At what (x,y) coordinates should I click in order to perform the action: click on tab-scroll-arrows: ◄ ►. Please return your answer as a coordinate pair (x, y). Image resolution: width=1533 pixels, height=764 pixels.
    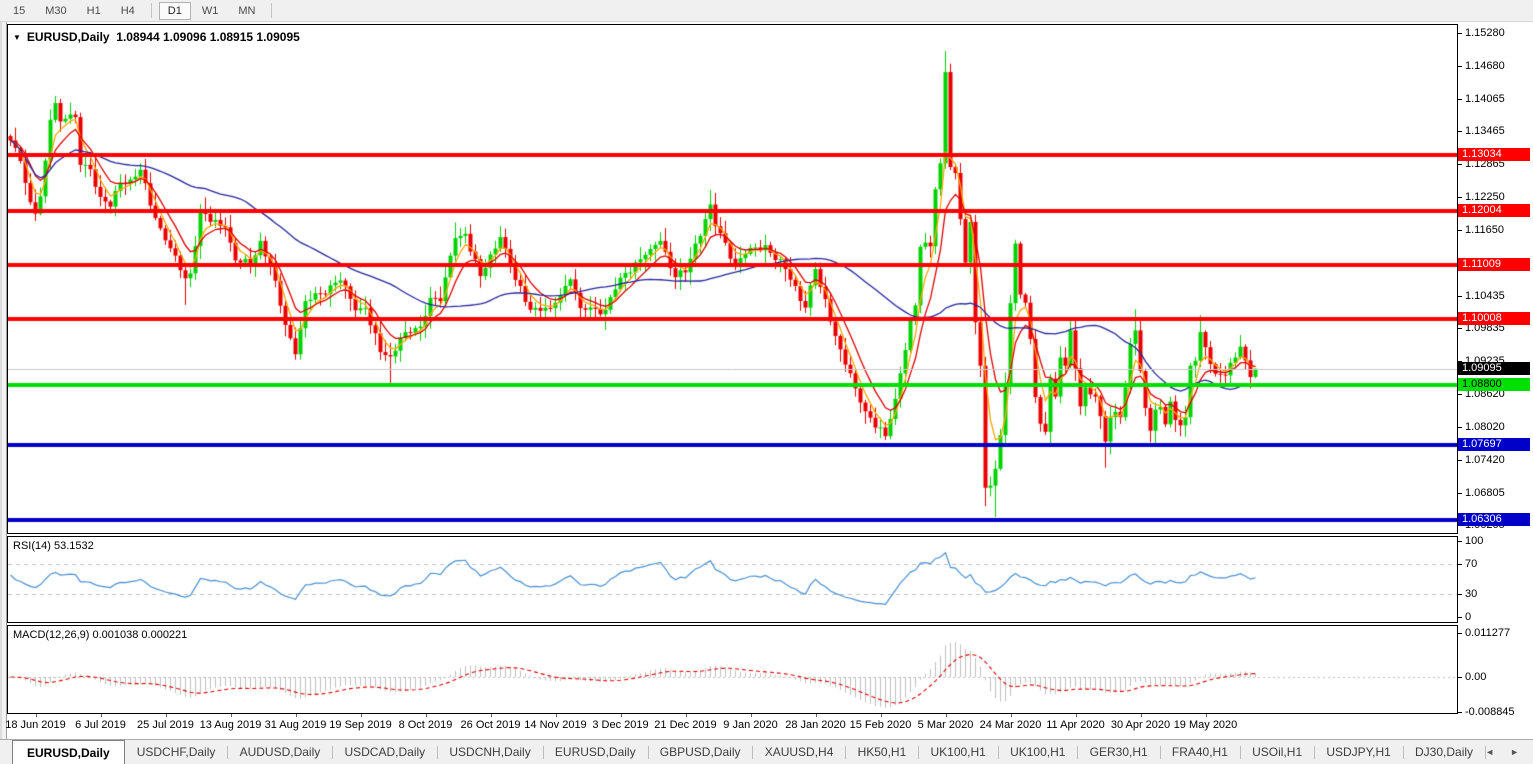
    Looking at the image, I should click on (1509, 752).